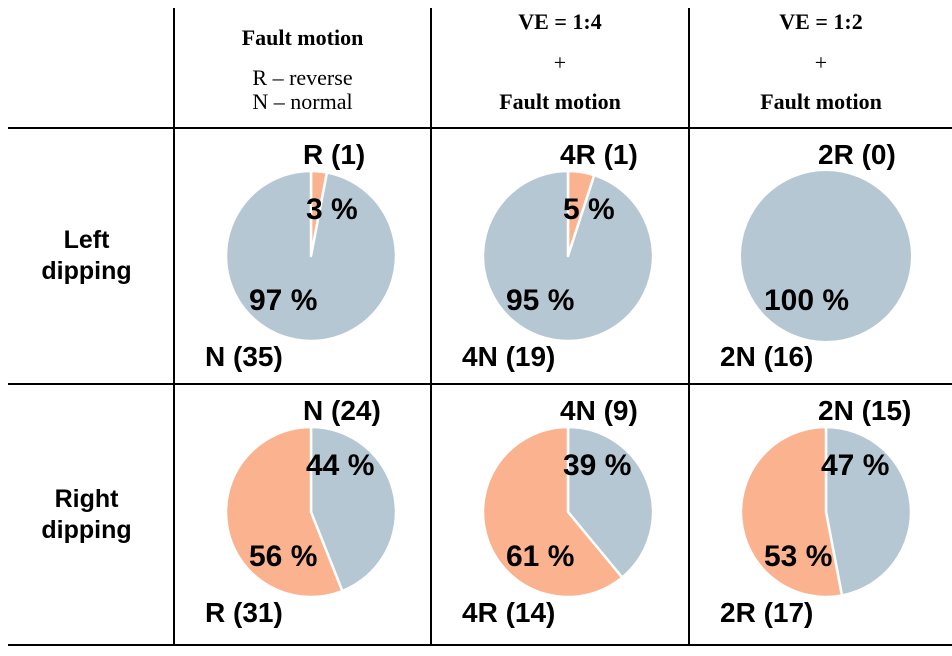 The height and width of the screenshot is (656, 952). I want to click on legend-reverse: R – reverse, so click(302, 77).